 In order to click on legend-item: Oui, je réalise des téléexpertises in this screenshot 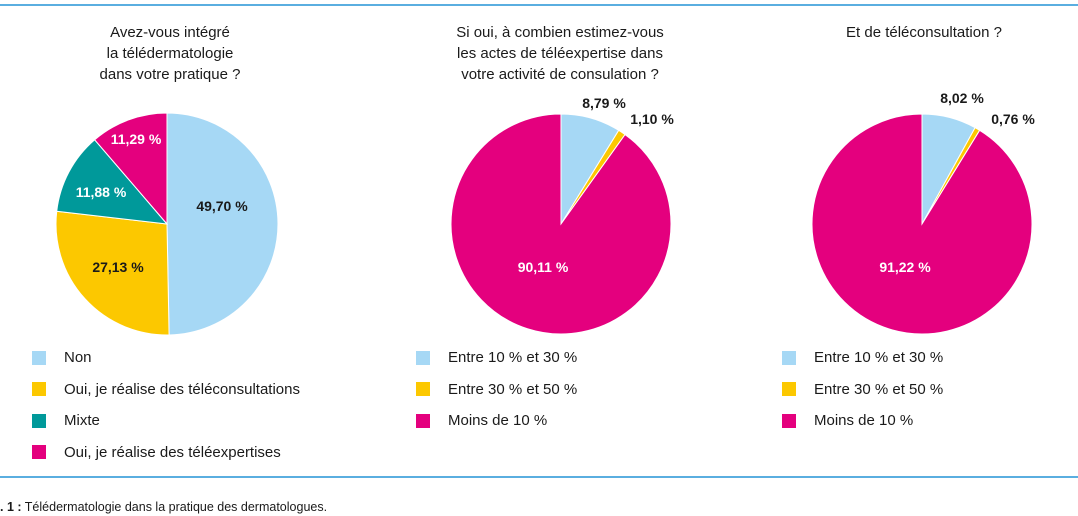, I will do `click(166, 453)`.